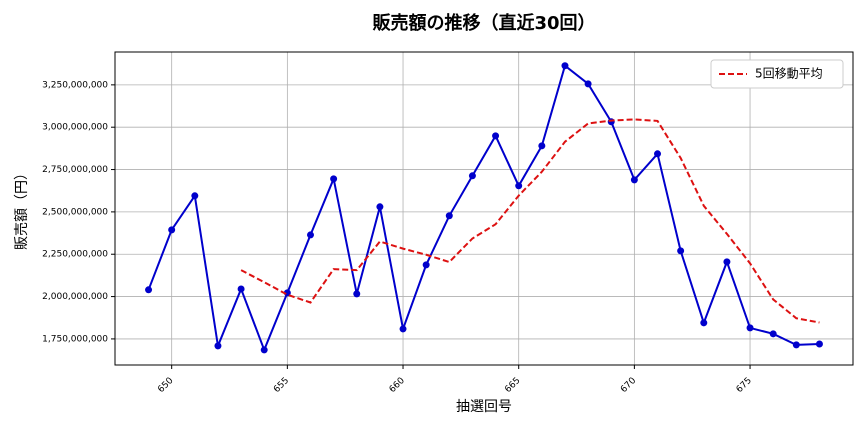 The image size is (864, 432). Describe the element at coordinates (483, 23) in the screenshot. I see `chart-title: 販売額の推移（直近30回）` at that location.